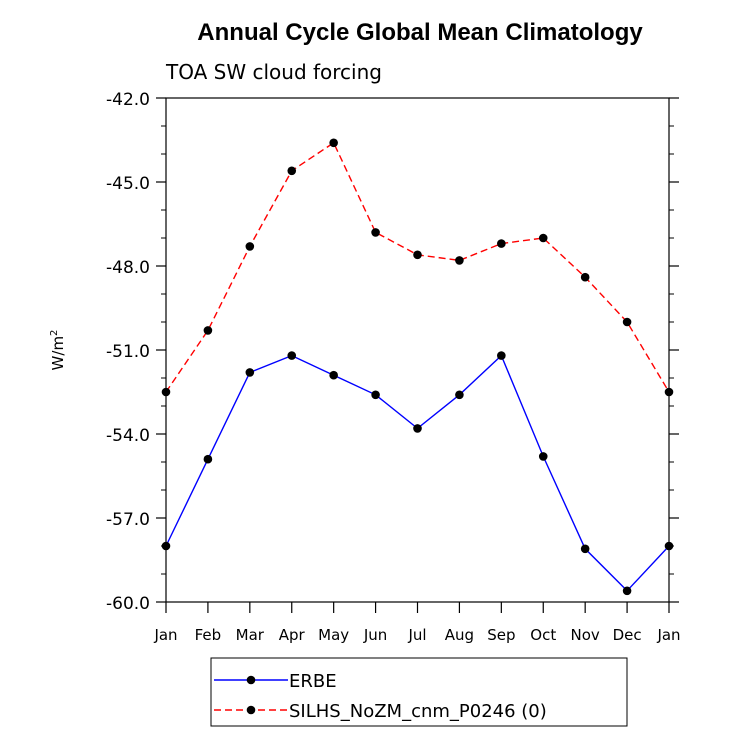 Image resolution: width=733 pixels, height=734 pixels. I want to click on y-tick-label: -45.0, so click(128, 184).